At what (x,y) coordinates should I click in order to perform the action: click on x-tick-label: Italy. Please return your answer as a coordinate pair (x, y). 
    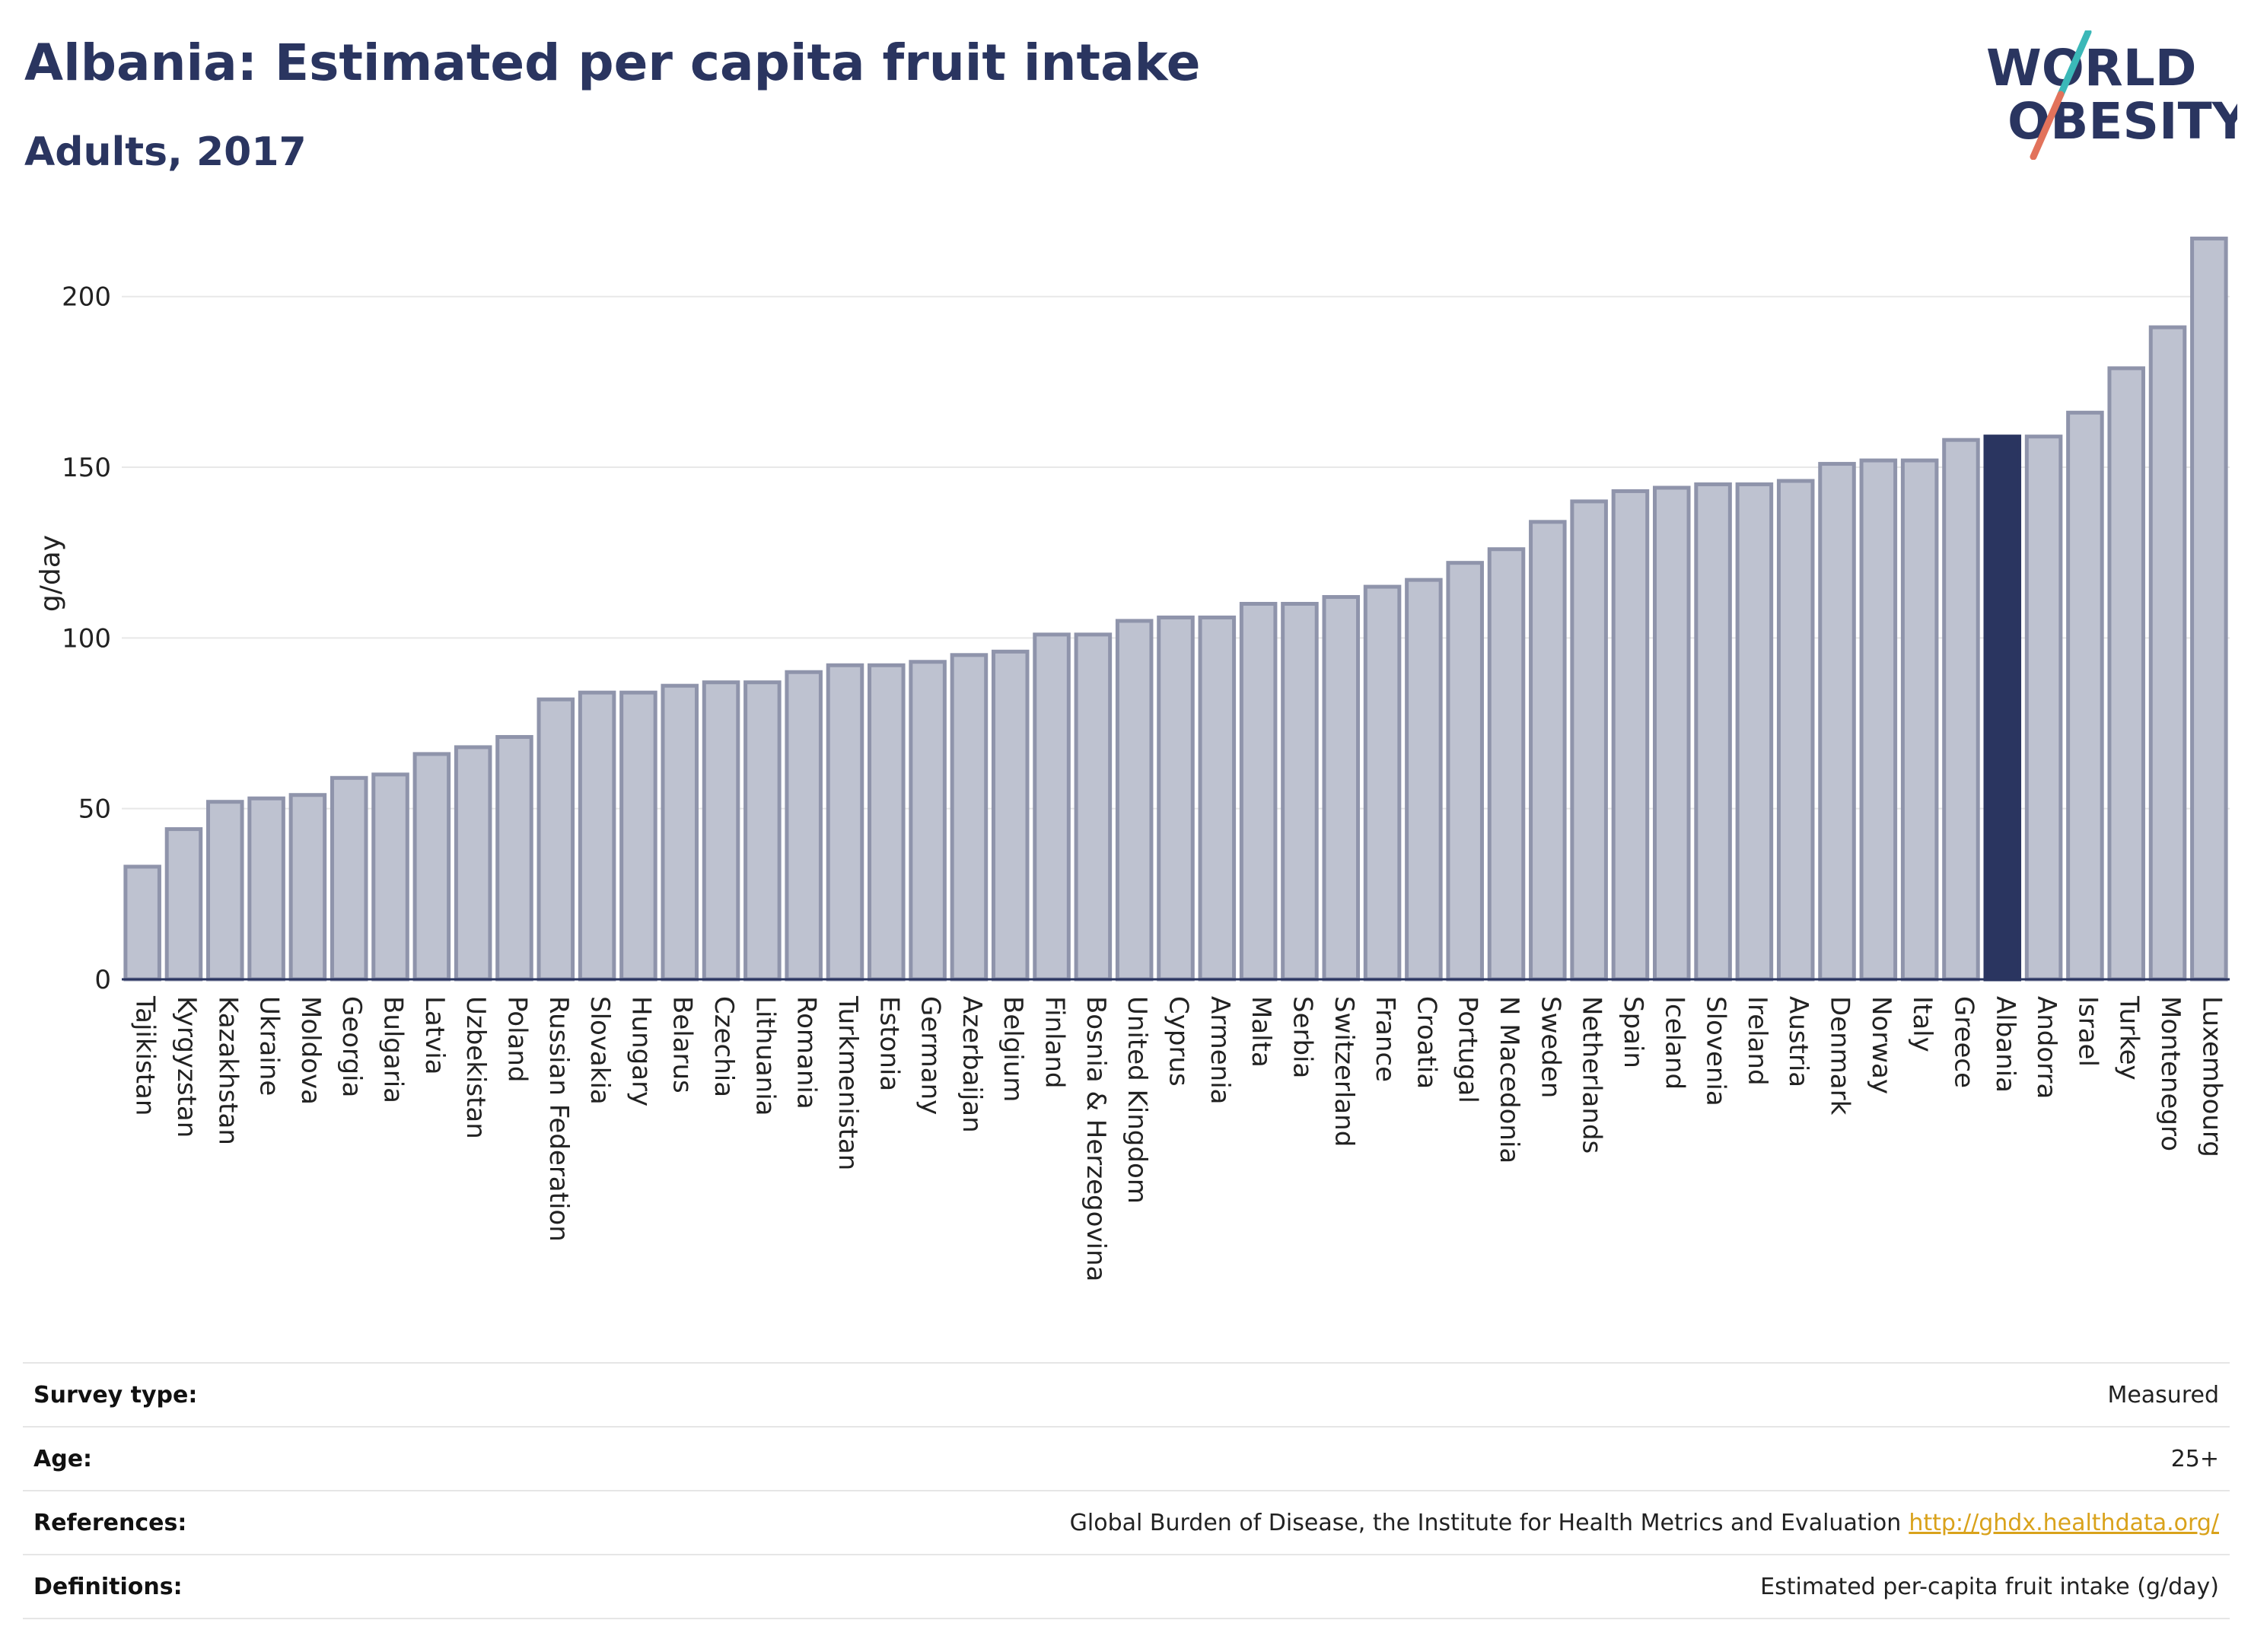
    Looking at the image, I should click on (1922, 1024).